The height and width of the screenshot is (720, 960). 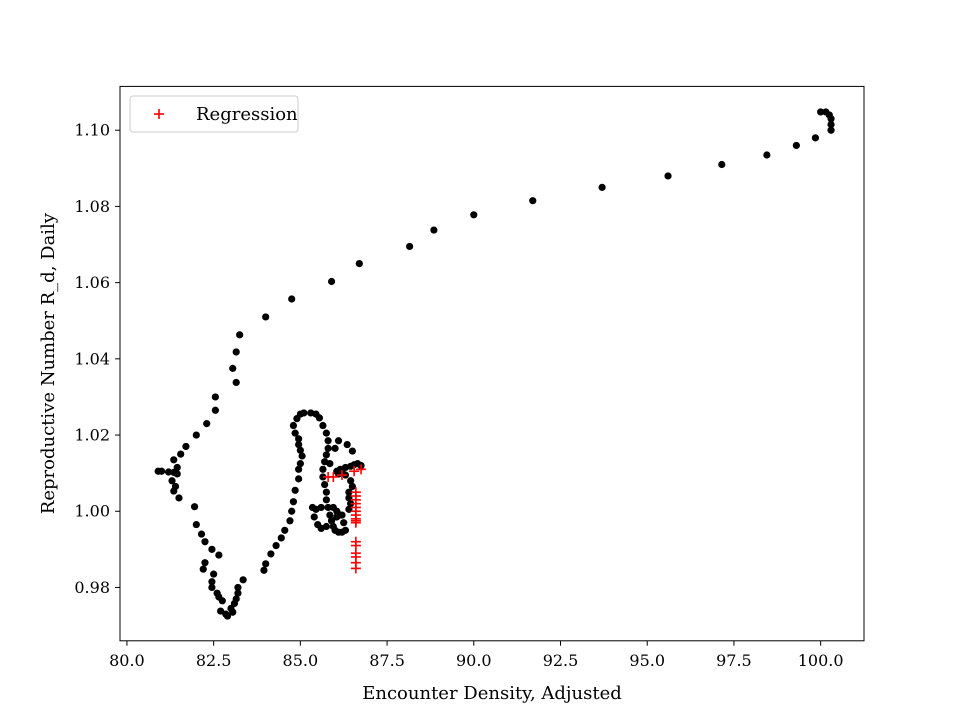 I want to click on y-axis-ticks: 0.98 1.00 1.02 1.04 1.06 1.08 1.10, so click(x=97, y=359).